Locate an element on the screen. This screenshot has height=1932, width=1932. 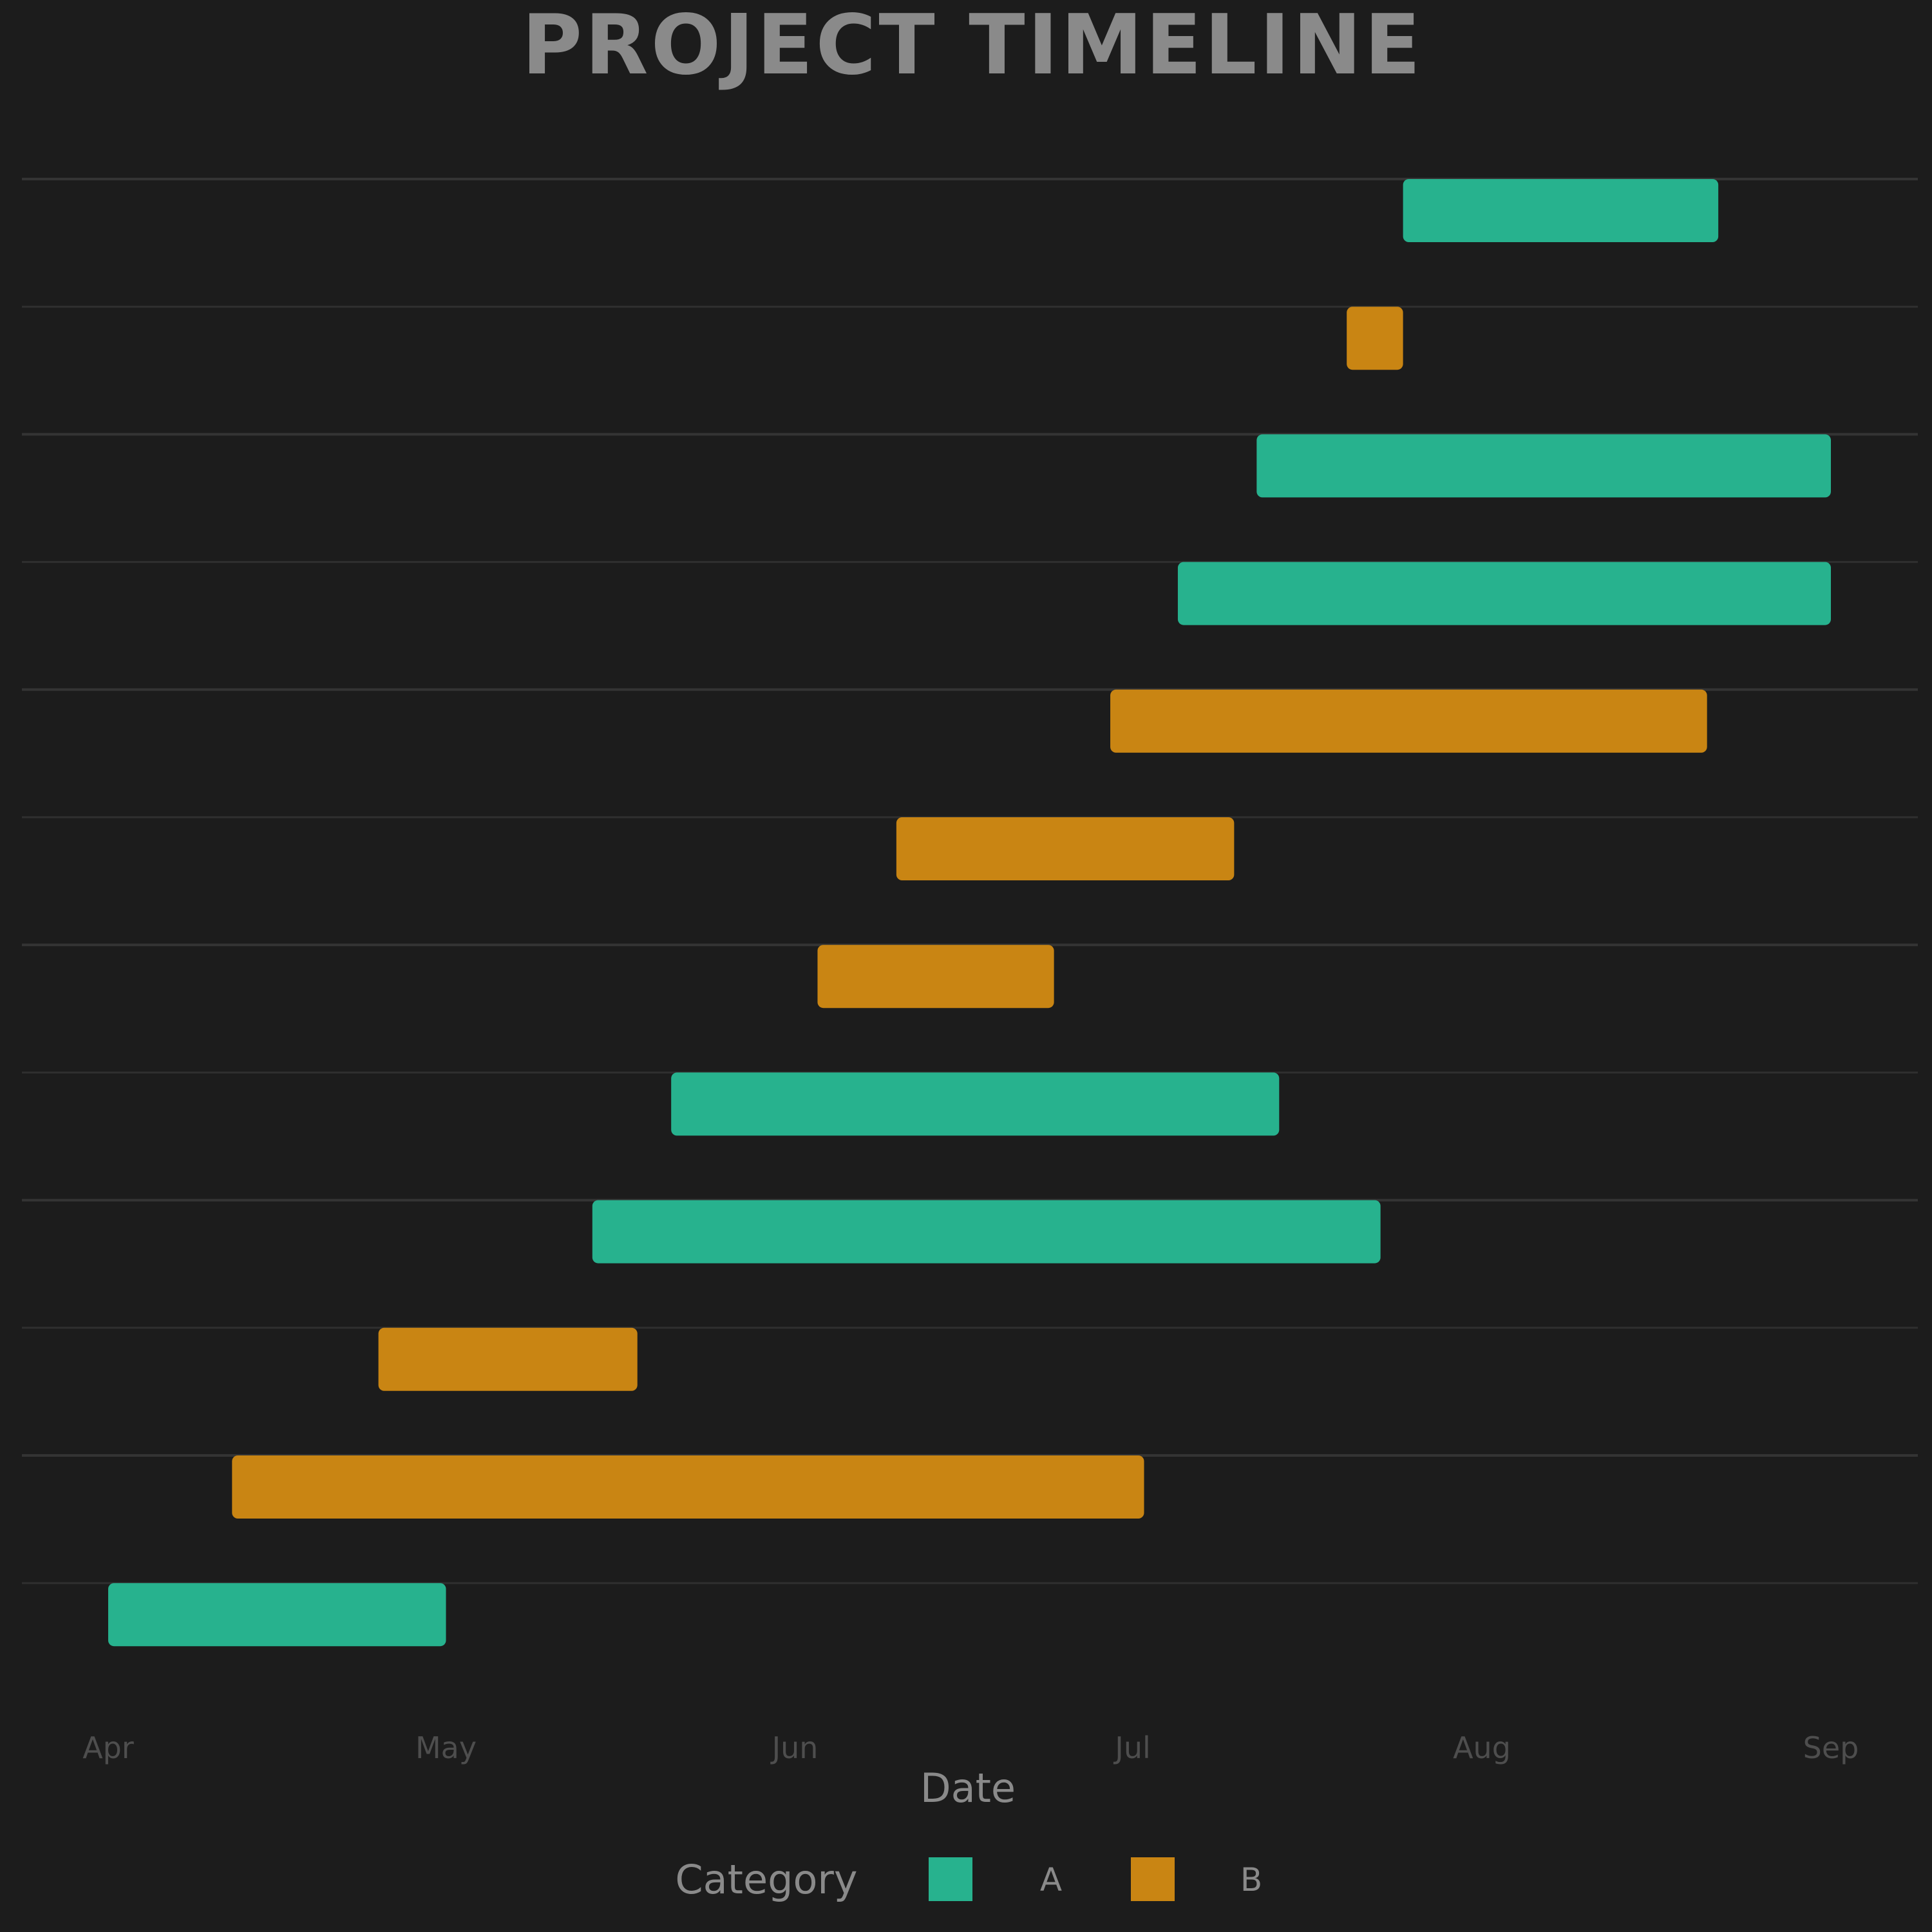
x-tick-label: Aug is located at coordinates (1482, 1748).